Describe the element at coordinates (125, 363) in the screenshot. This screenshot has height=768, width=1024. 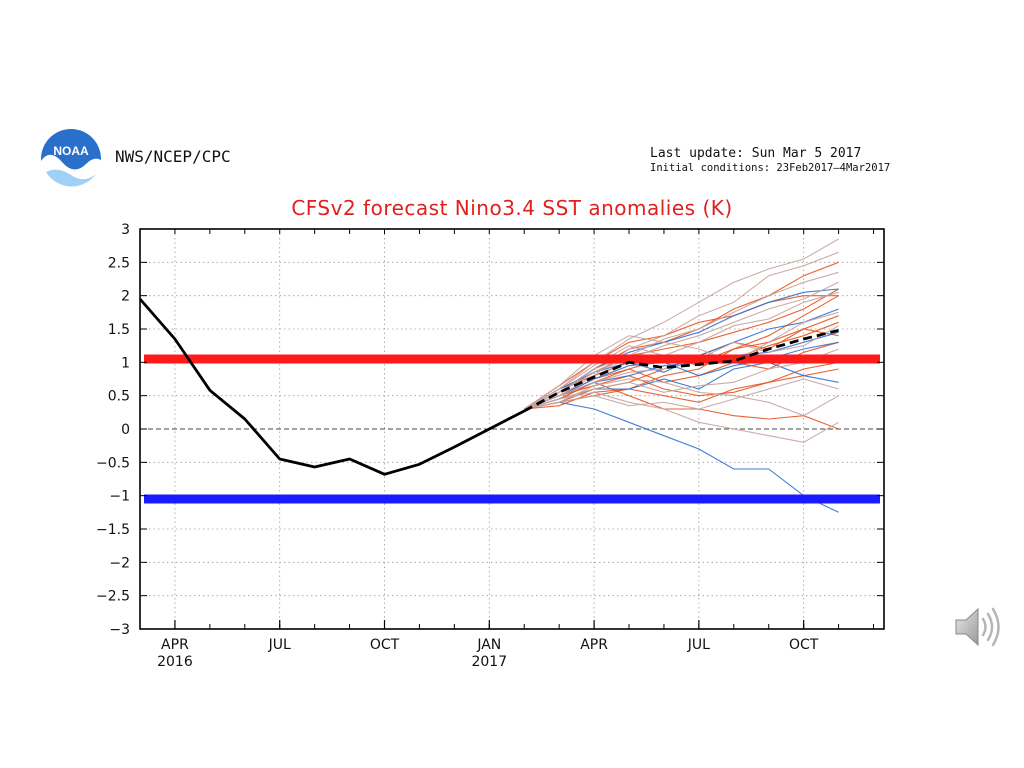
I see `y-tick-label: 1` at that location.